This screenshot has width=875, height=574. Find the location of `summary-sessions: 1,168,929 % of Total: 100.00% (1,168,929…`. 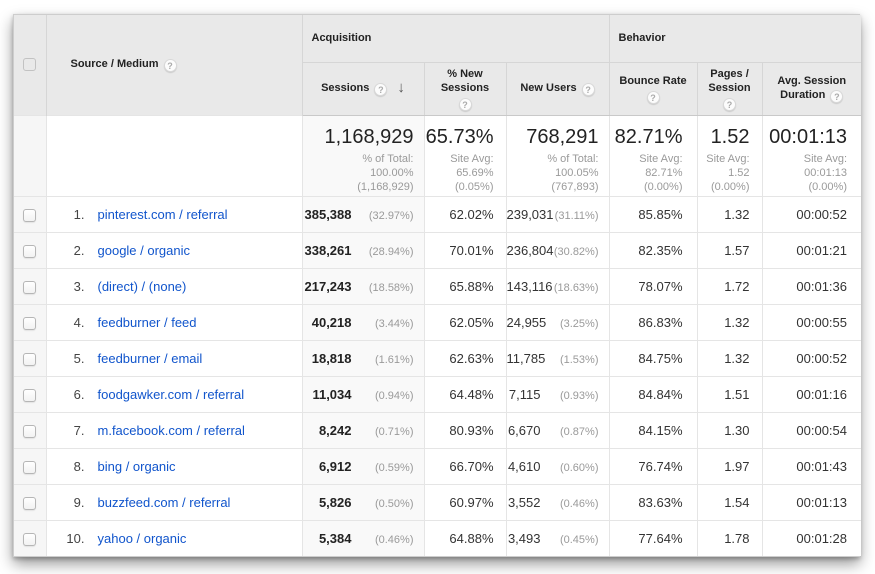

summary-sessions: 1,168,929 % of Total: 100.00% (1,168,929… is located at coordinates (362, 155).